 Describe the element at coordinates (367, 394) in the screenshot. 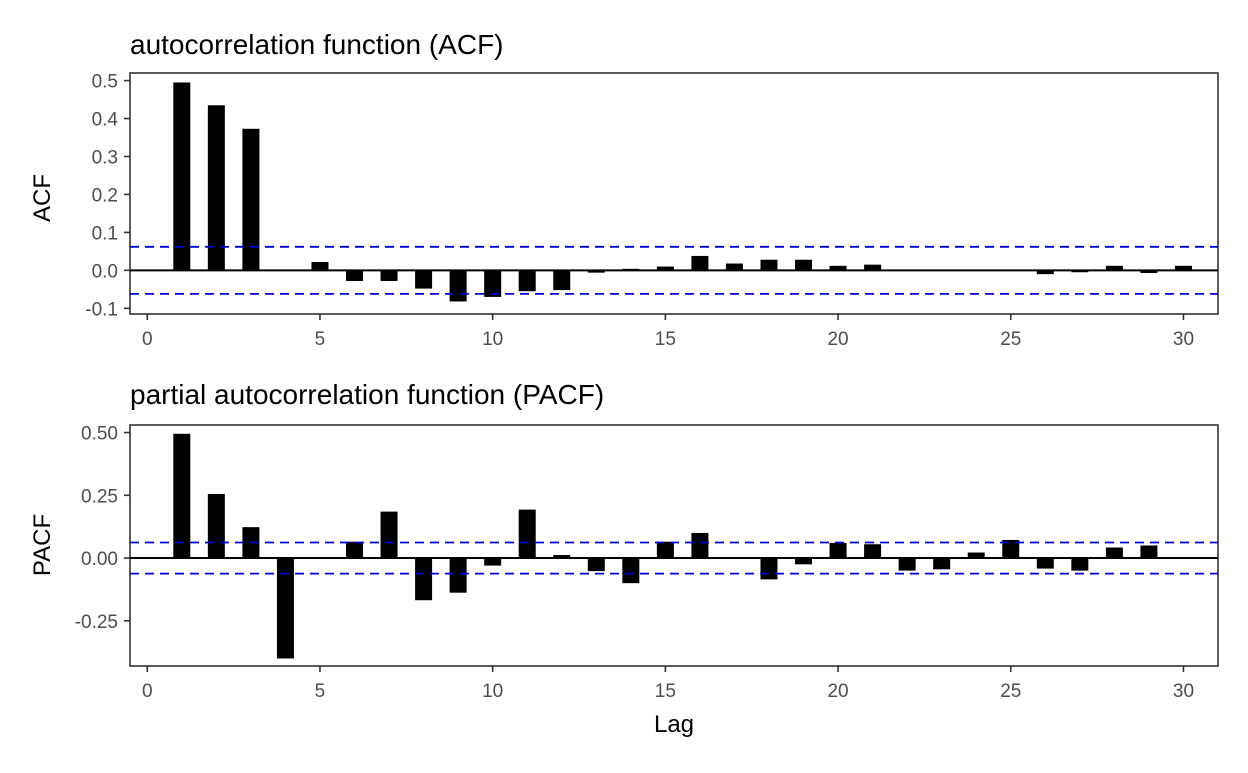

I see `pacf-title: partial autocorrelation function (PACF)` at that location.